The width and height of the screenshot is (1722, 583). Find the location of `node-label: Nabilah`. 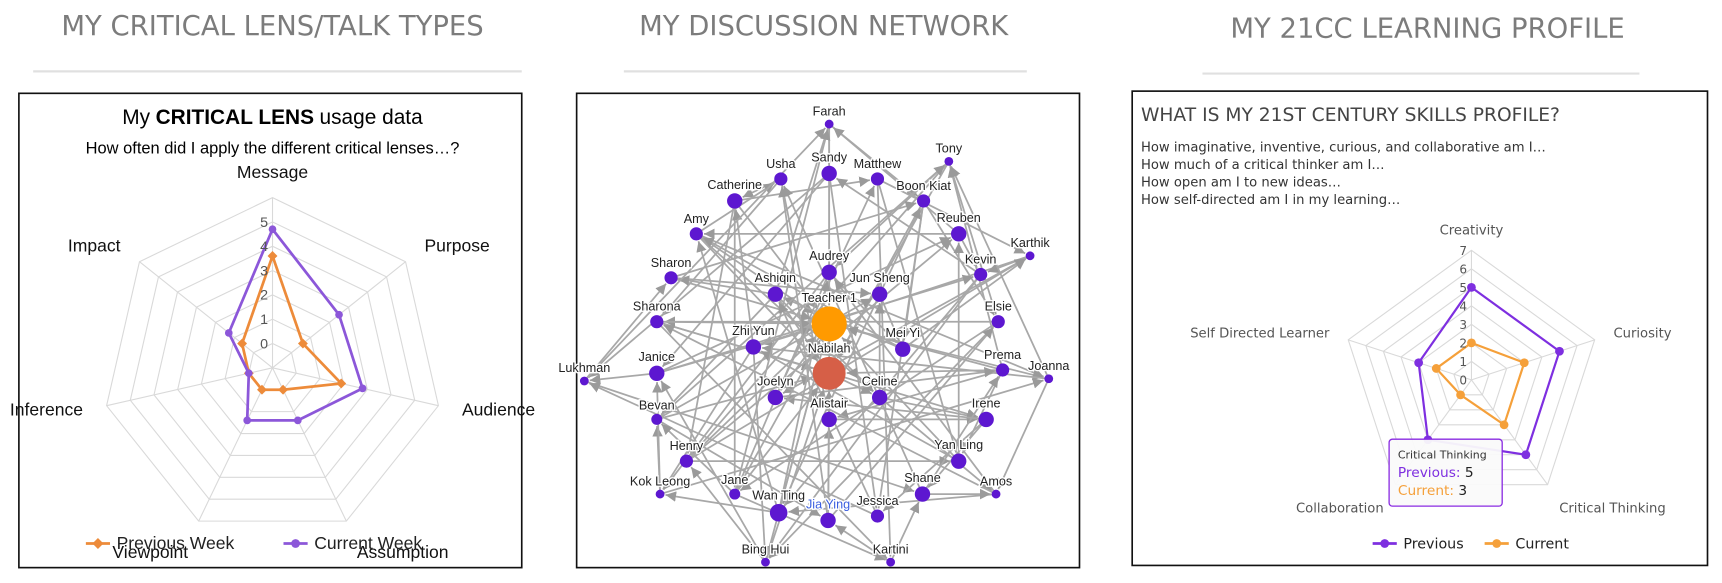

node-label: Nabilah is located at coordinates (829, 348).